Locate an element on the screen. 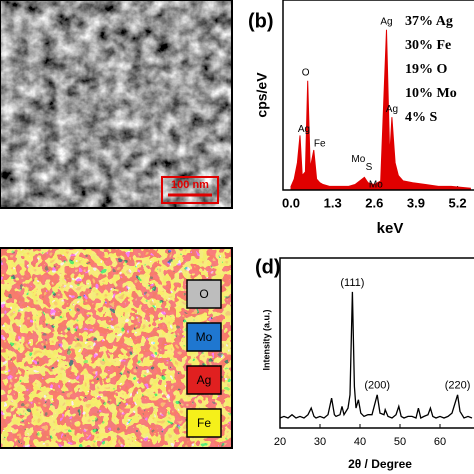 The image size is (474, 474). plot-frame is located at coordinates (376, 343).